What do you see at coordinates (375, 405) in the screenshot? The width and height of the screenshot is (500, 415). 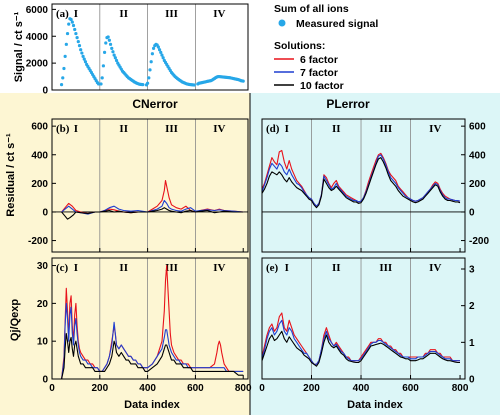 I see `x-label-pl: Data index` at bounding box center [375, 405].